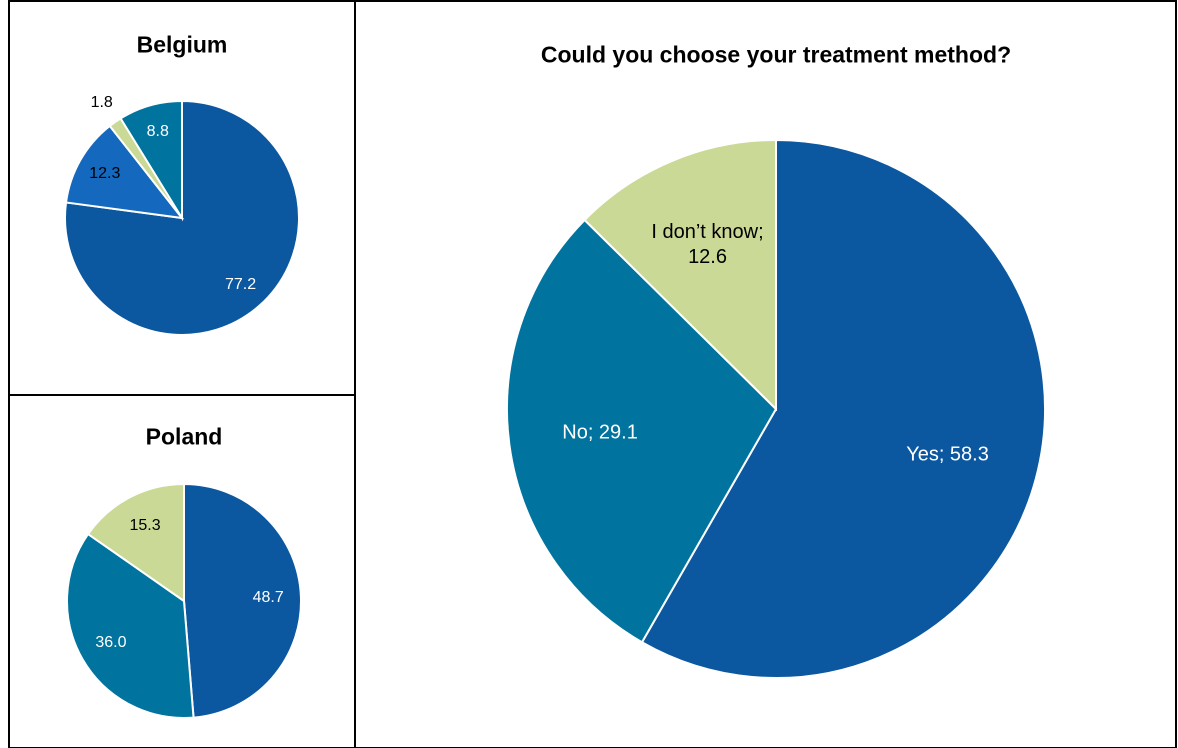 Image resolution: width=1178 pixels, height=748 pixels. What do you see at coordinates (182, 44) in the screenshot?
I see `chart-title: Belgium` at bounding box center [182, 44].